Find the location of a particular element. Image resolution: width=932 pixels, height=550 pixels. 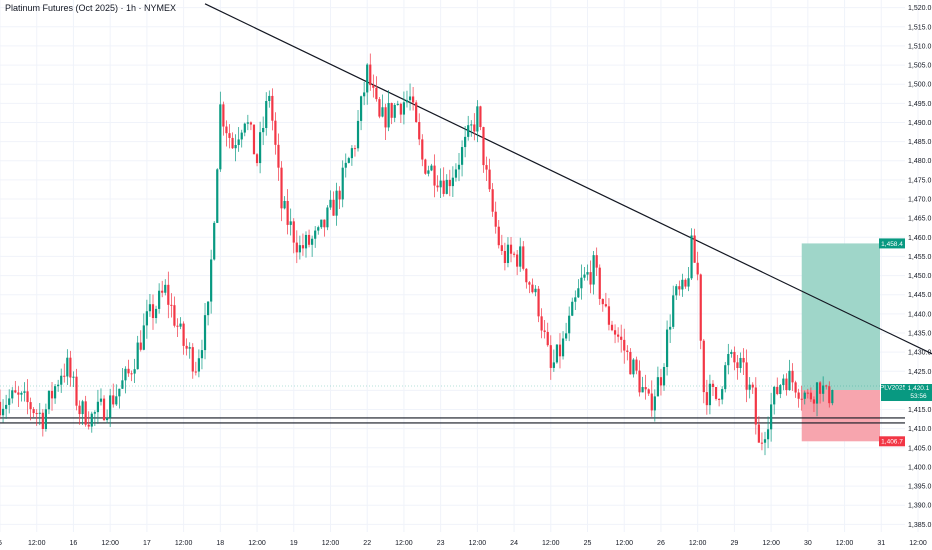

countdown-badge-text: 53:56 is located at coordinates (918, 396).